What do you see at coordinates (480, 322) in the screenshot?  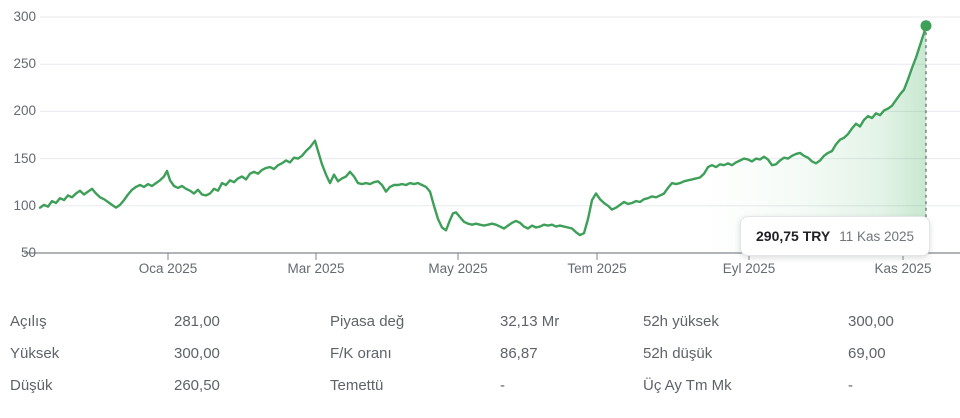 I see `stat-row-piyasa-deg: Piyasa değ 32,13 Mr` at bounding box center [480, 322].